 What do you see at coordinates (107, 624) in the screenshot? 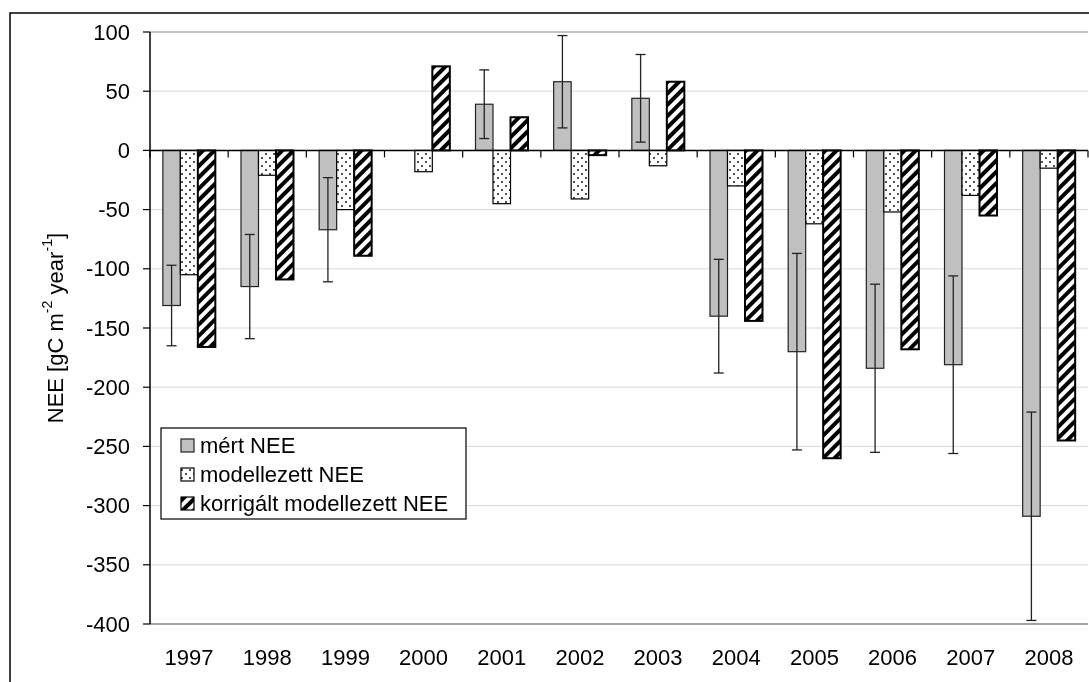
I see `y-tick-label: -400` at bounding box center [107, 624].